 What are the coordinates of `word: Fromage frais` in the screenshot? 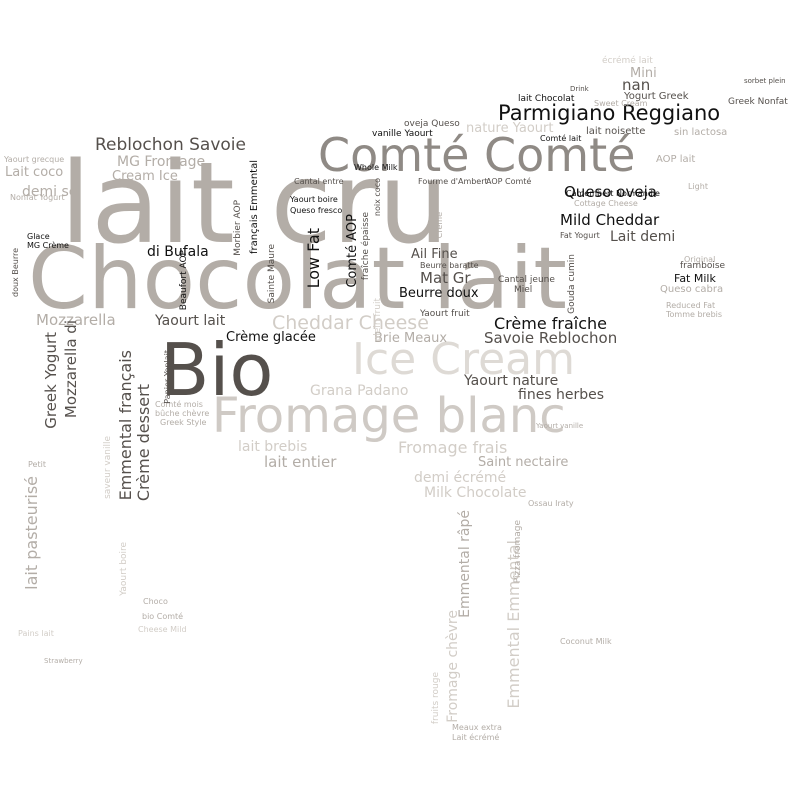 It's located at (453, 447).